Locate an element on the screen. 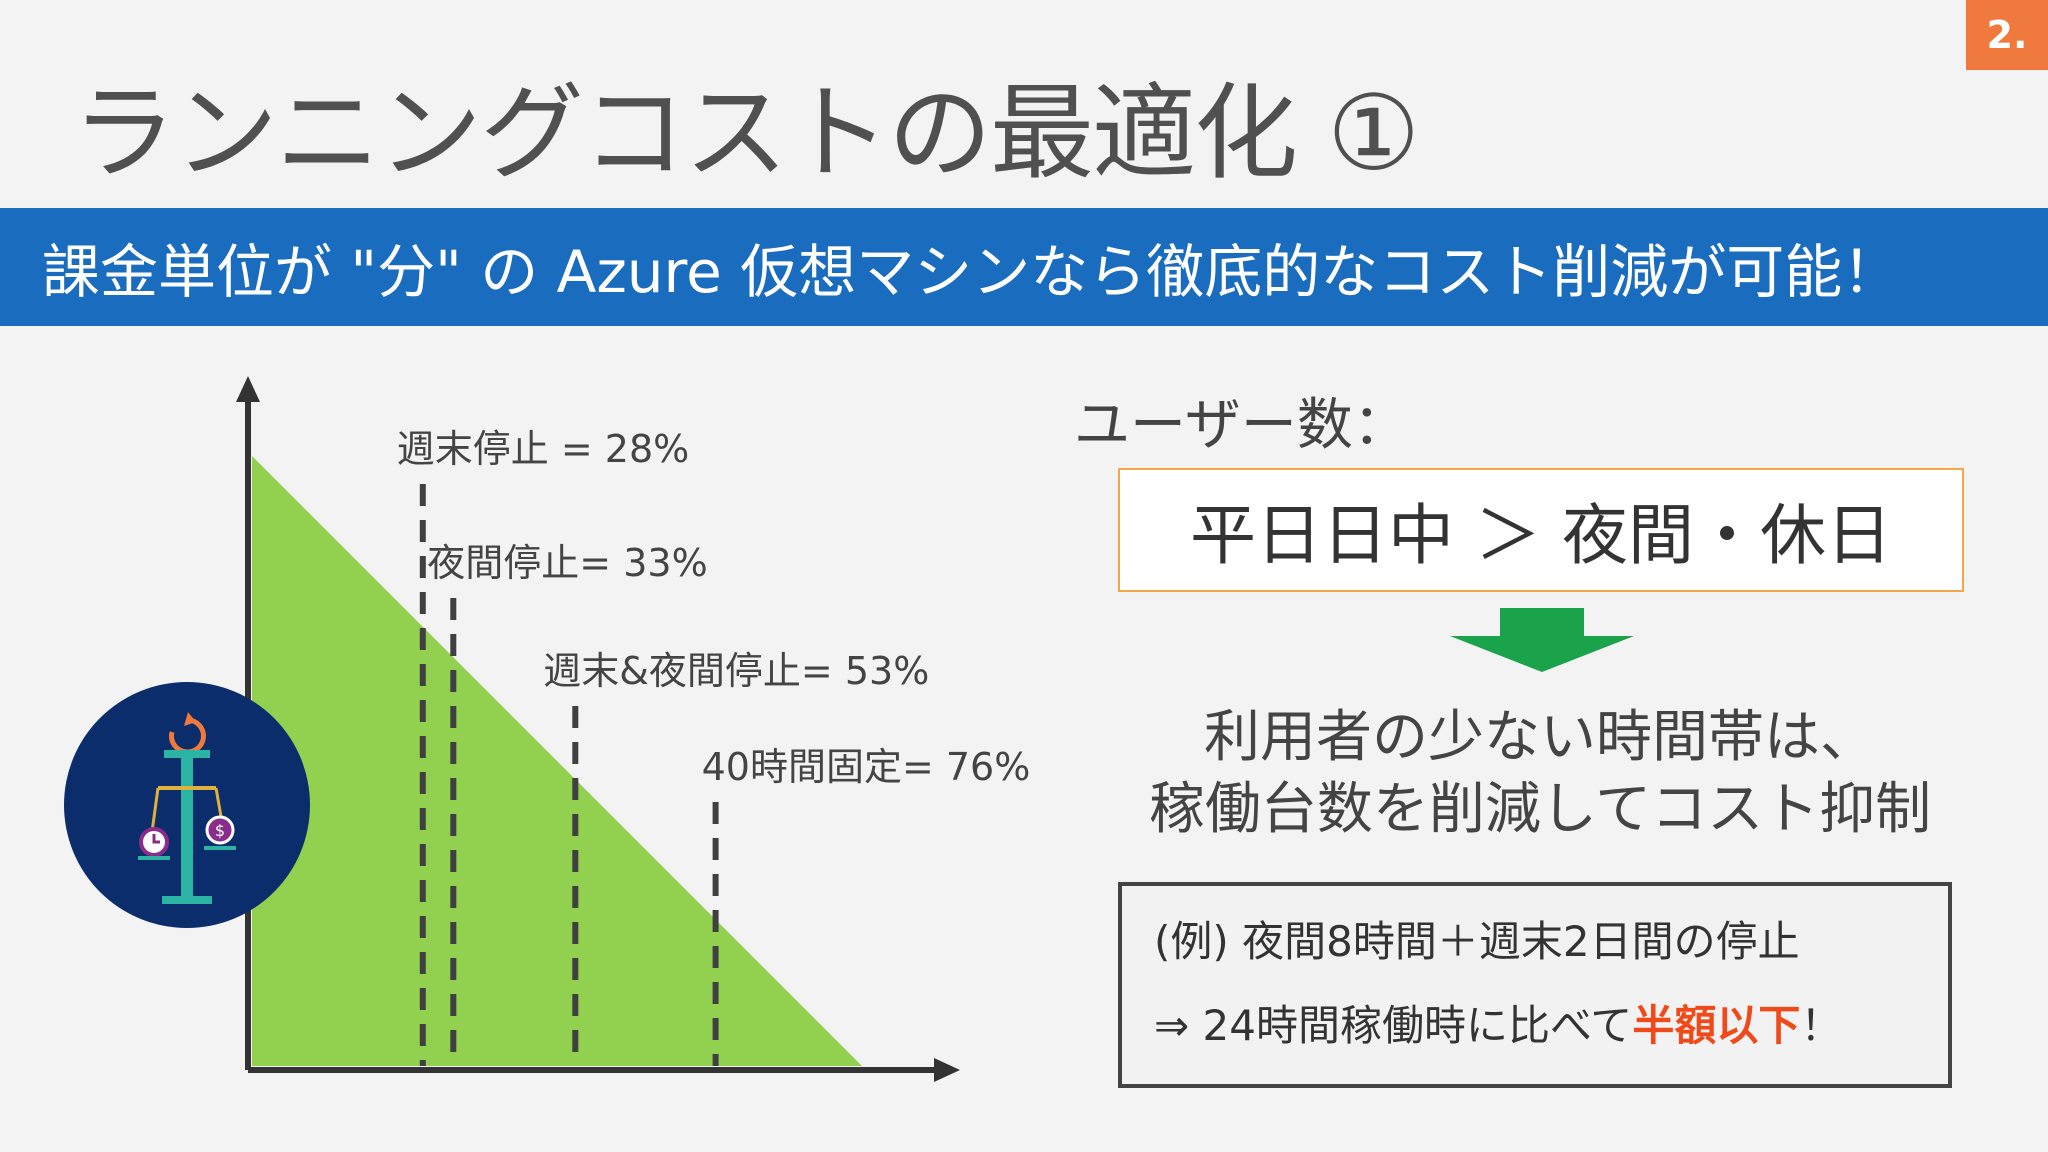 This screenshot has height=1152, width=2048. conclusion-line2: 稼働台数を削減してコスト抑制 is located at coordinates (1540, 809).